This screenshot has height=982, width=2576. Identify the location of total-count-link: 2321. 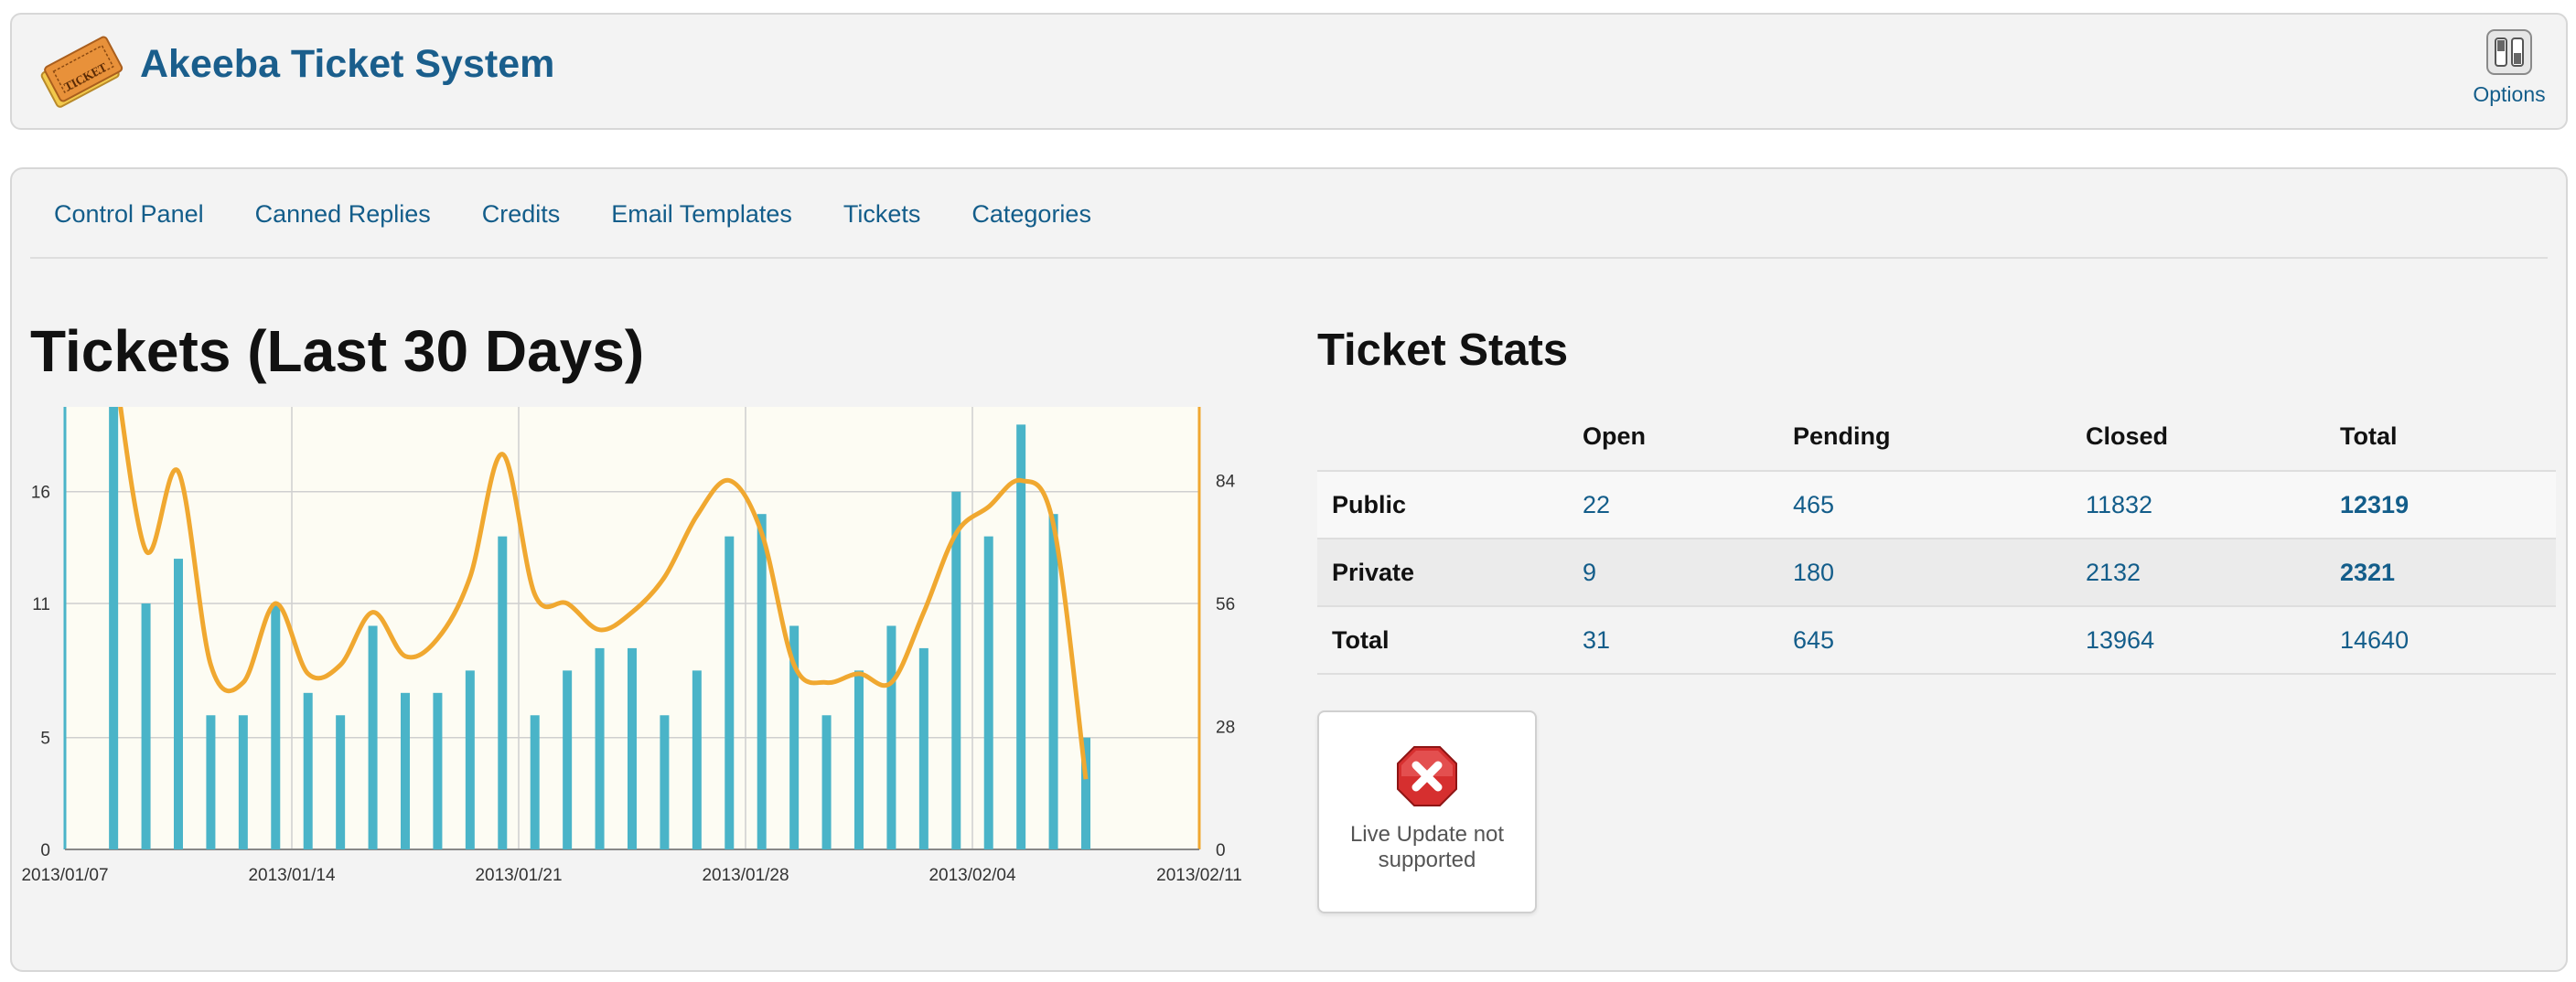
(2441, 573).